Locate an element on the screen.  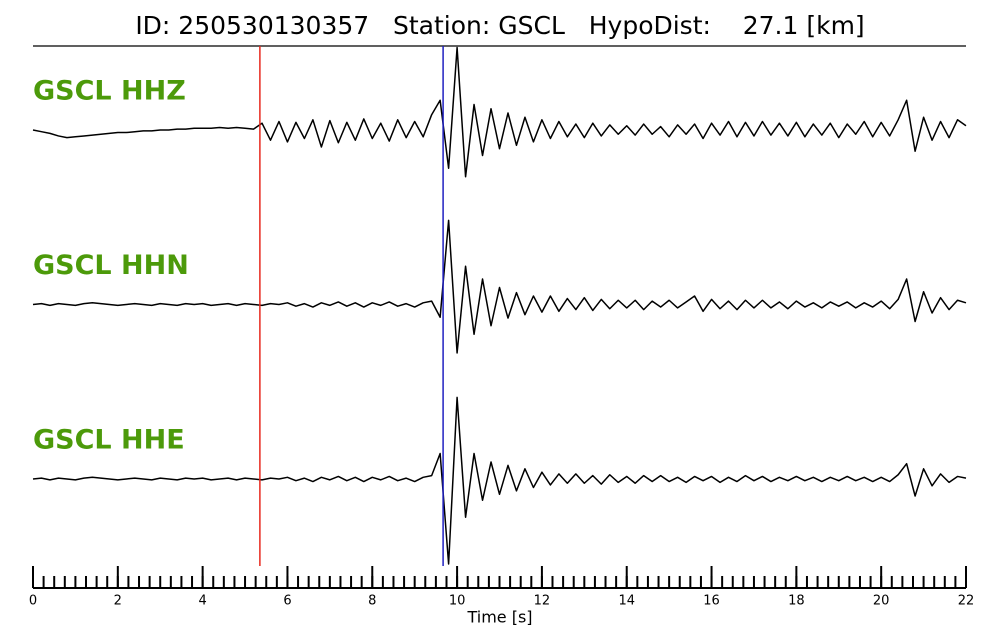
x-tick-label: 0 is located at coordinates (33, 601).